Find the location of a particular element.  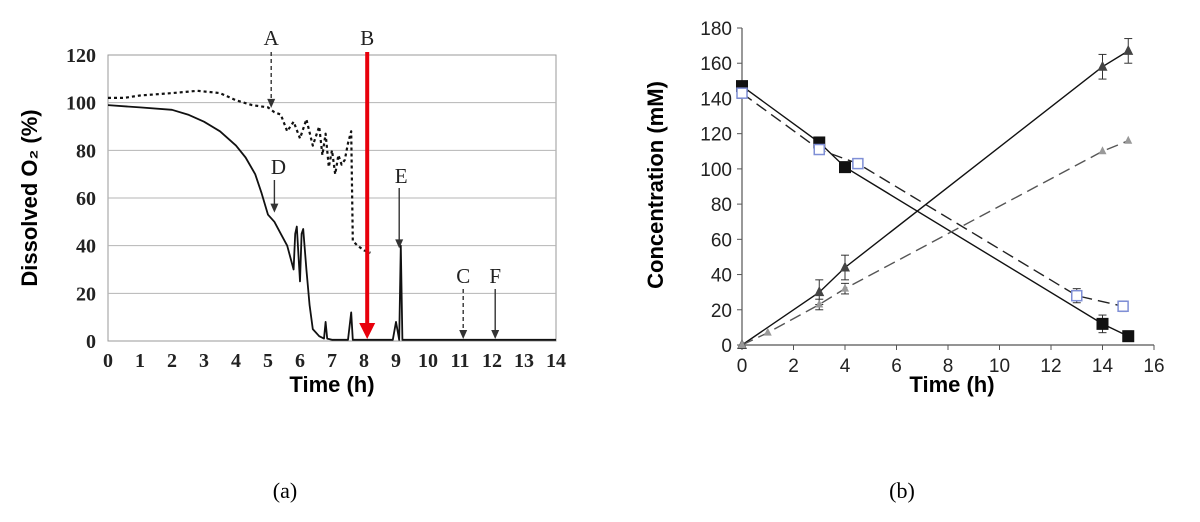

panel-a-x-tick-label: 5 is located at coordinates (268, 361).